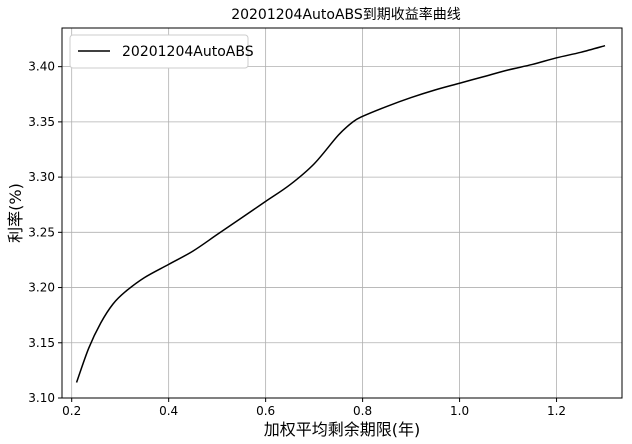  I want to click on y-axis-ticks: 3.10 3.15 3.20 3.25 3.30 3.35 3.40, so click(45, 232).